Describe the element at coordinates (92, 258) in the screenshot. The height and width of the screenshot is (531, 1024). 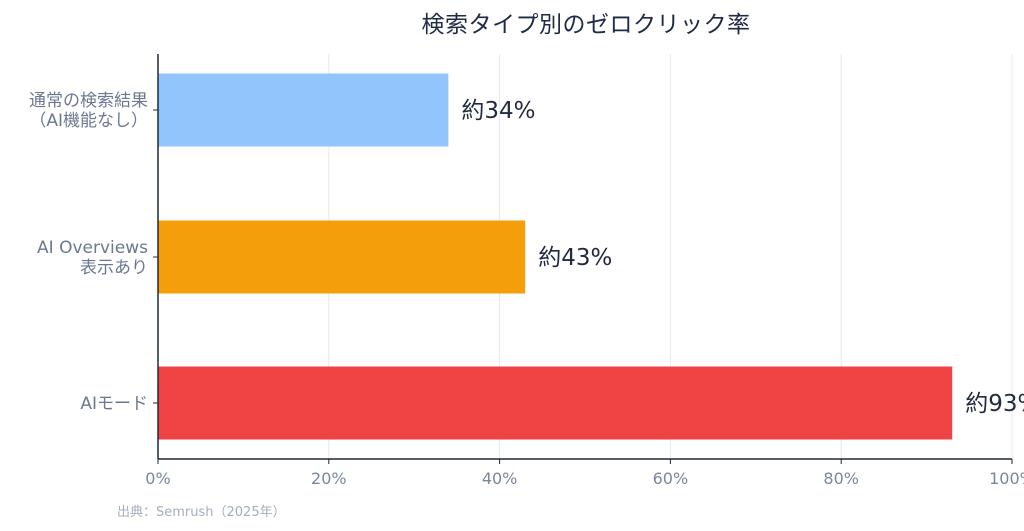
I see `category-label-1: AI Overviews 表示あり` at that location.